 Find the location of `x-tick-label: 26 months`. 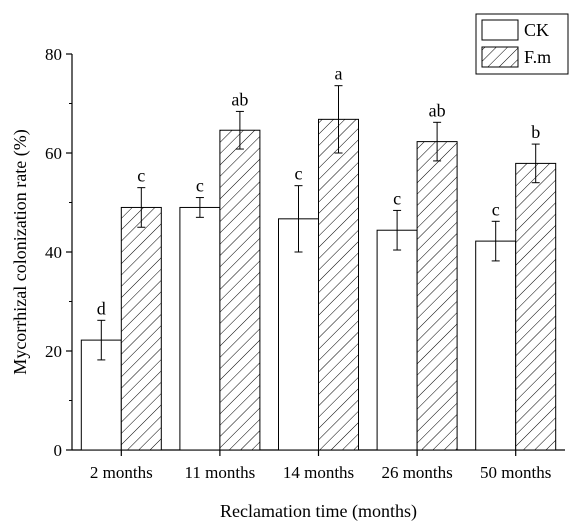

x-tick-label: 26 months is located at coordinates (416, 472).